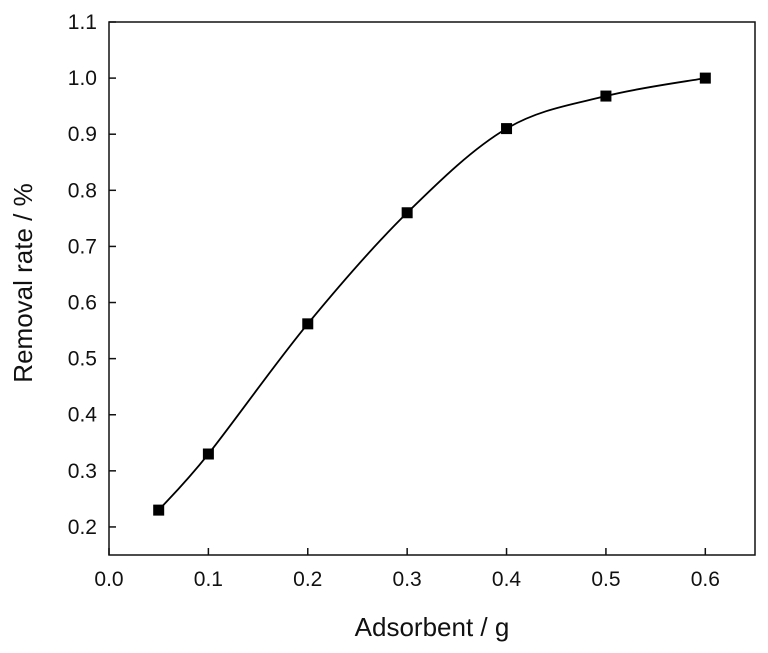  What do you see at coordinates (82, 527) in the screenshot?
I see `y-tick-label: 0.2` at bounding box center [82, 527].